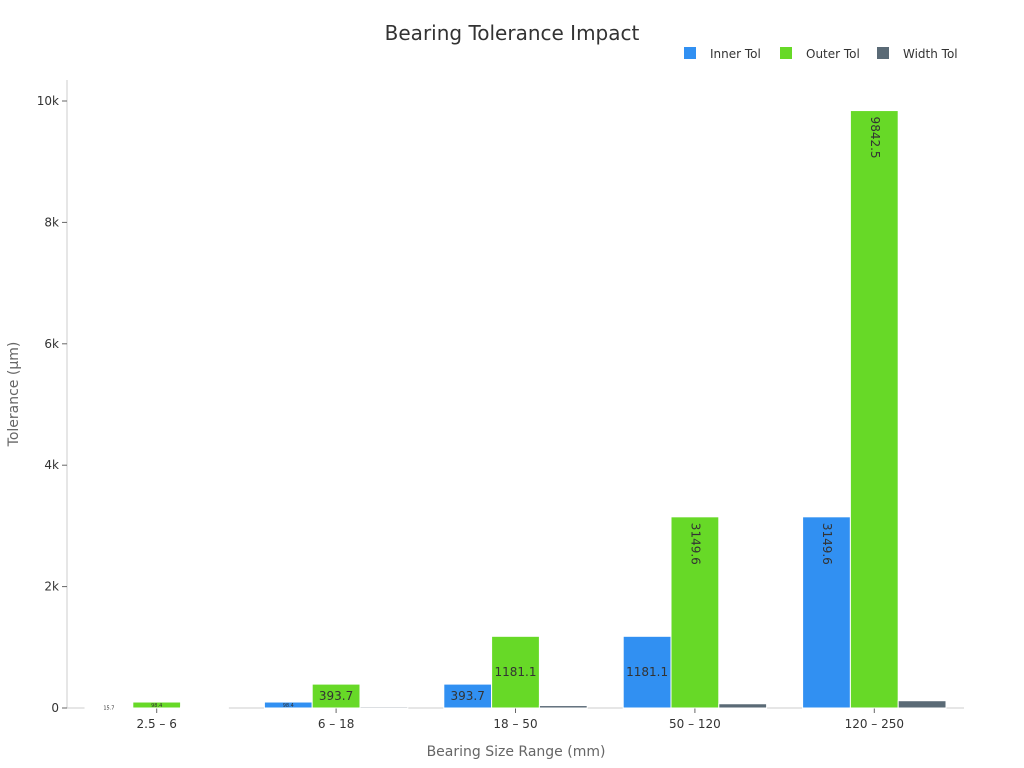  What do you see at coordinates (874, 724) in the screenshot?
I see `x-tick-label: 120 – 250` at bounding box center [874, 724].